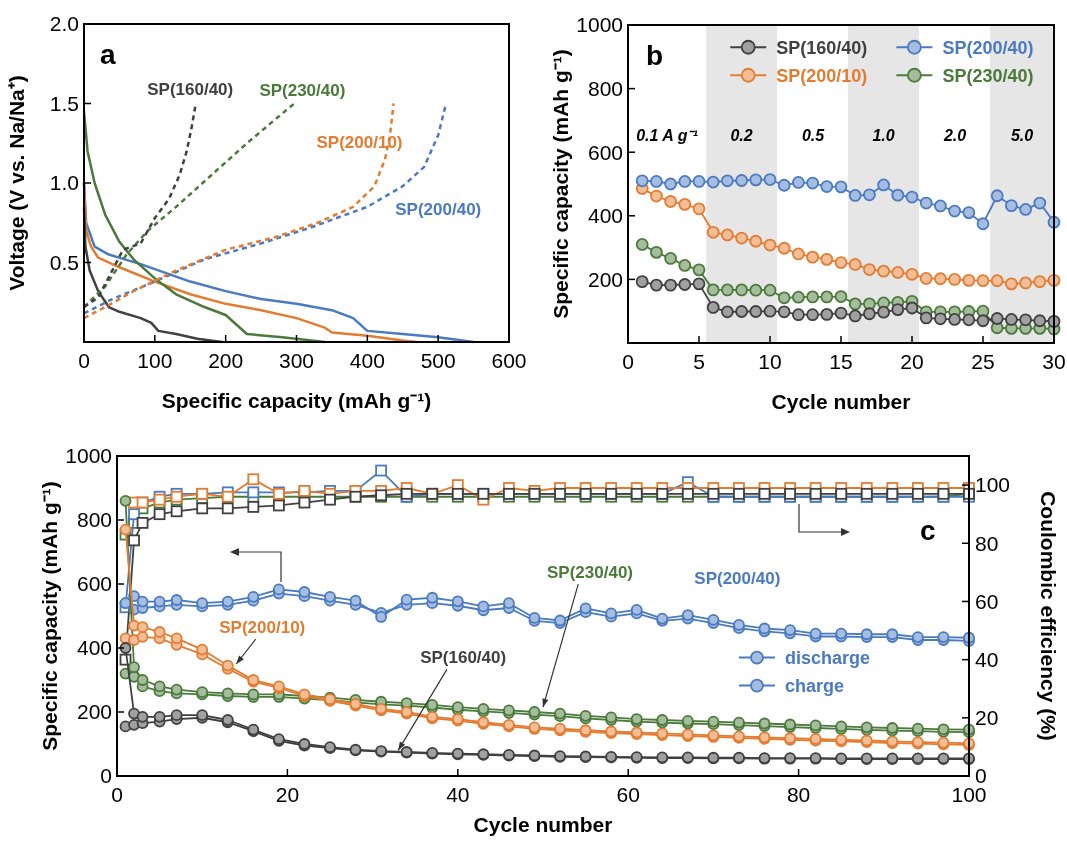  I want to click on annotation: SP(200/40), so click(737, 578).